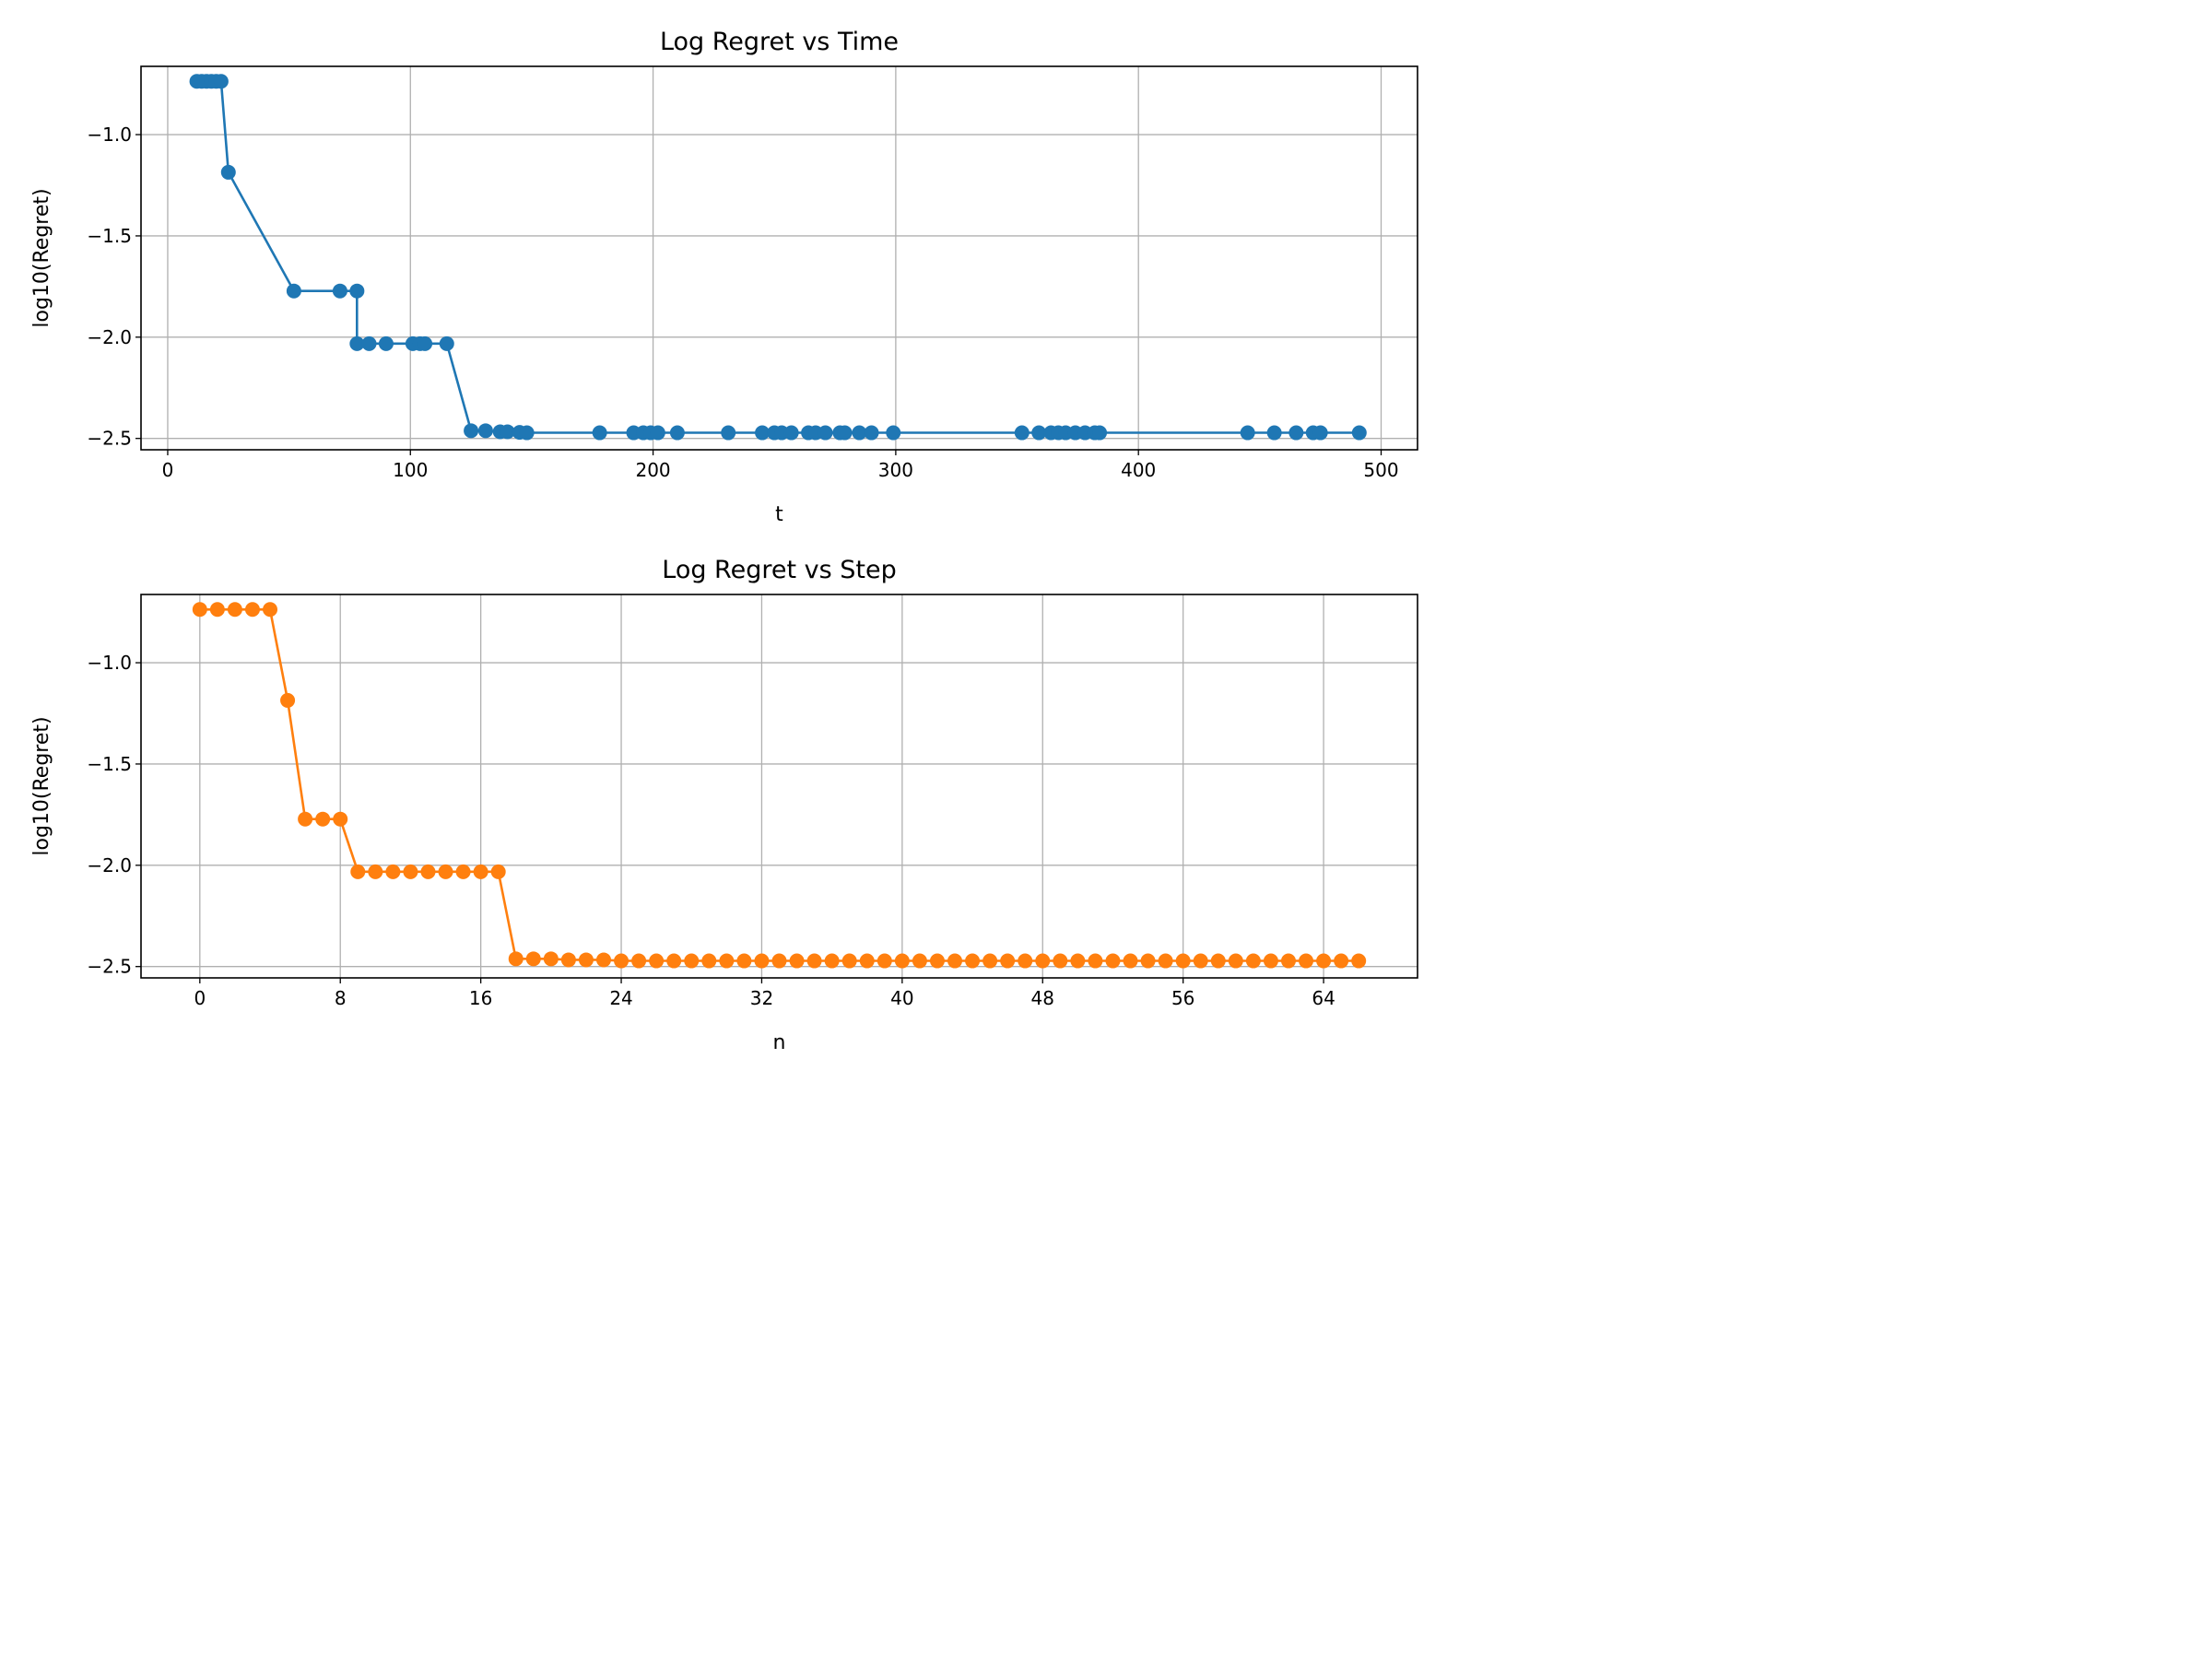 This screenshot has height=1659, width=2212. Describe the element at coordinates (1182, 998) in the screenshot. I see `x-tick-label: 56` at that location.